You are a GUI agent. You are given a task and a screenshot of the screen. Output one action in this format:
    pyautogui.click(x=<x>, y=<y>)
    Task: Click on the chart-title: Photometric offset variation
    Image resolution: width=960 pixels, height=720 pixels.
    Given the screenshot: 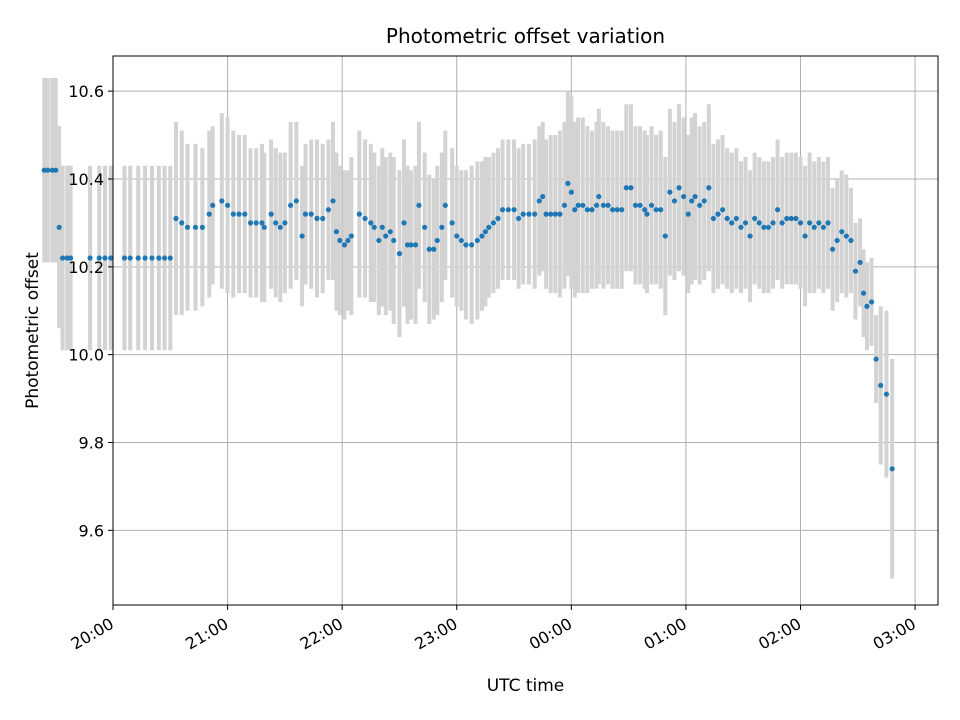 What is the action you would take?
    pyautogui.click(x=525, y=36)
    